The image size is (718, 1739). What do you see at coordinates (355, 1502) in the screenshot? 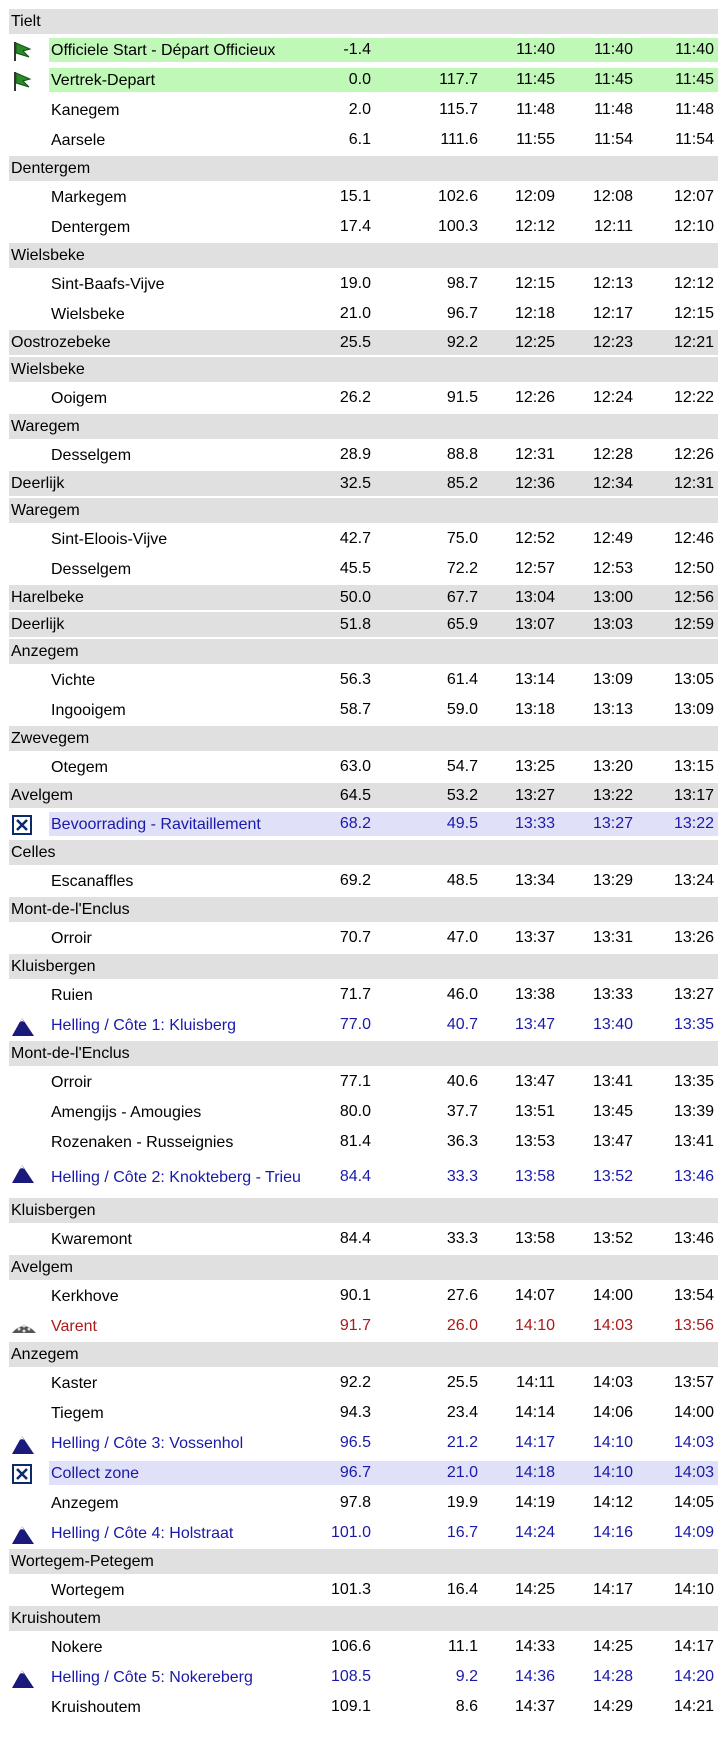
I see `km: 97.8` at bounding box center [355, 1502].